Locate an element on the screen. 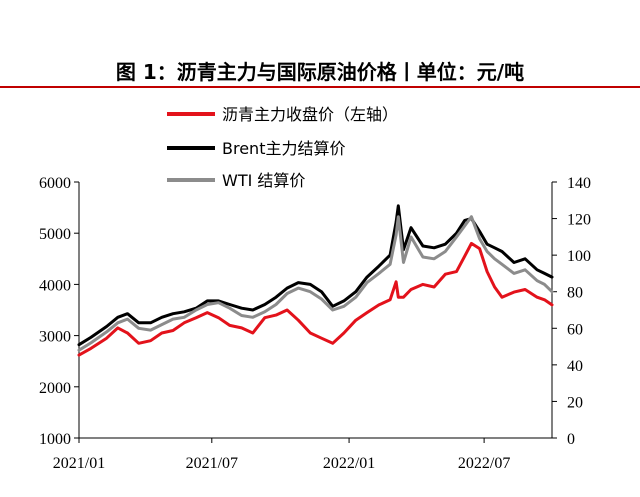 This screenshot has height=497, width=640. y-right-tick-label: 80 is located at coordinates (575, 293).